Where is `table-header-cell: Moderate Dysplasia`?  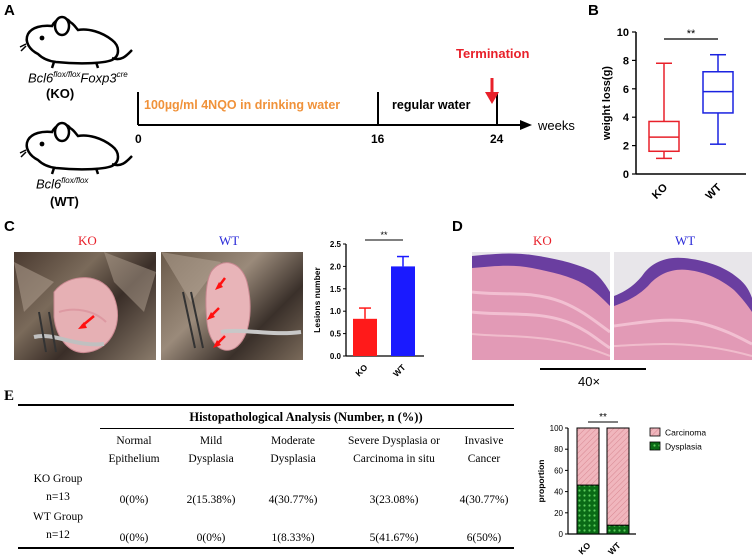
table-header-cell: Moderate Dysplasia is located at coordinates (293, 450).